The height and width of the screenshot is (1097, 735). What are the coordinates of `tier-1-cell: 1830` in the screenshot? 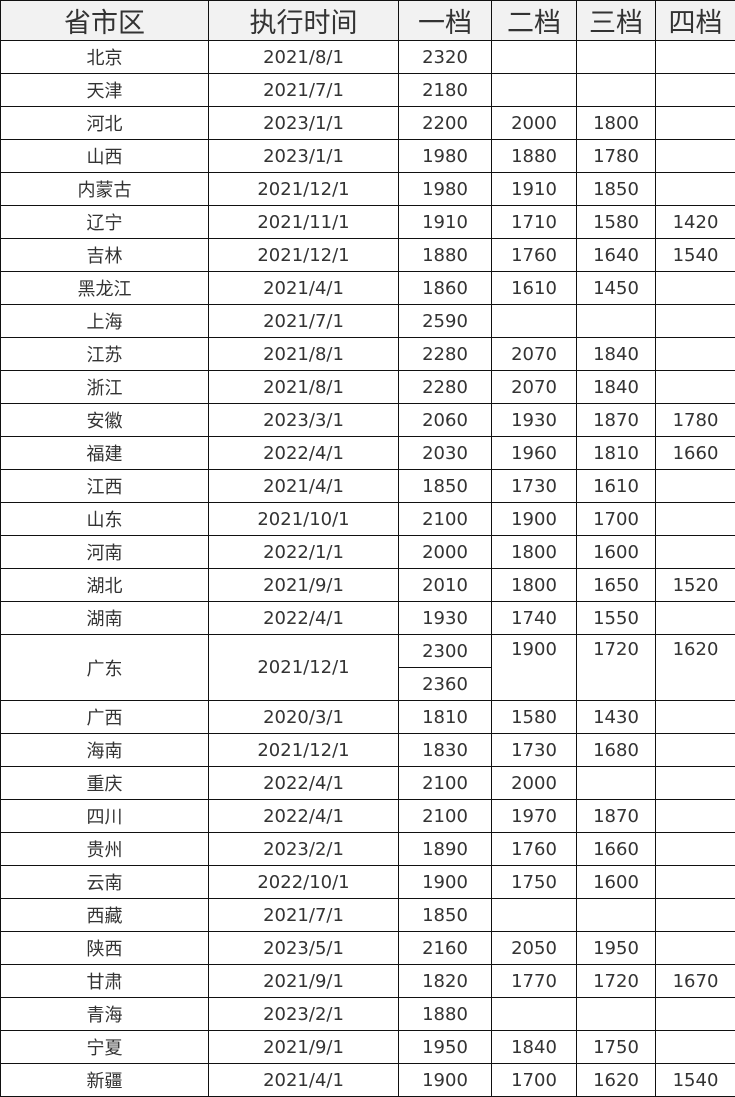 It's located at (445, 750).